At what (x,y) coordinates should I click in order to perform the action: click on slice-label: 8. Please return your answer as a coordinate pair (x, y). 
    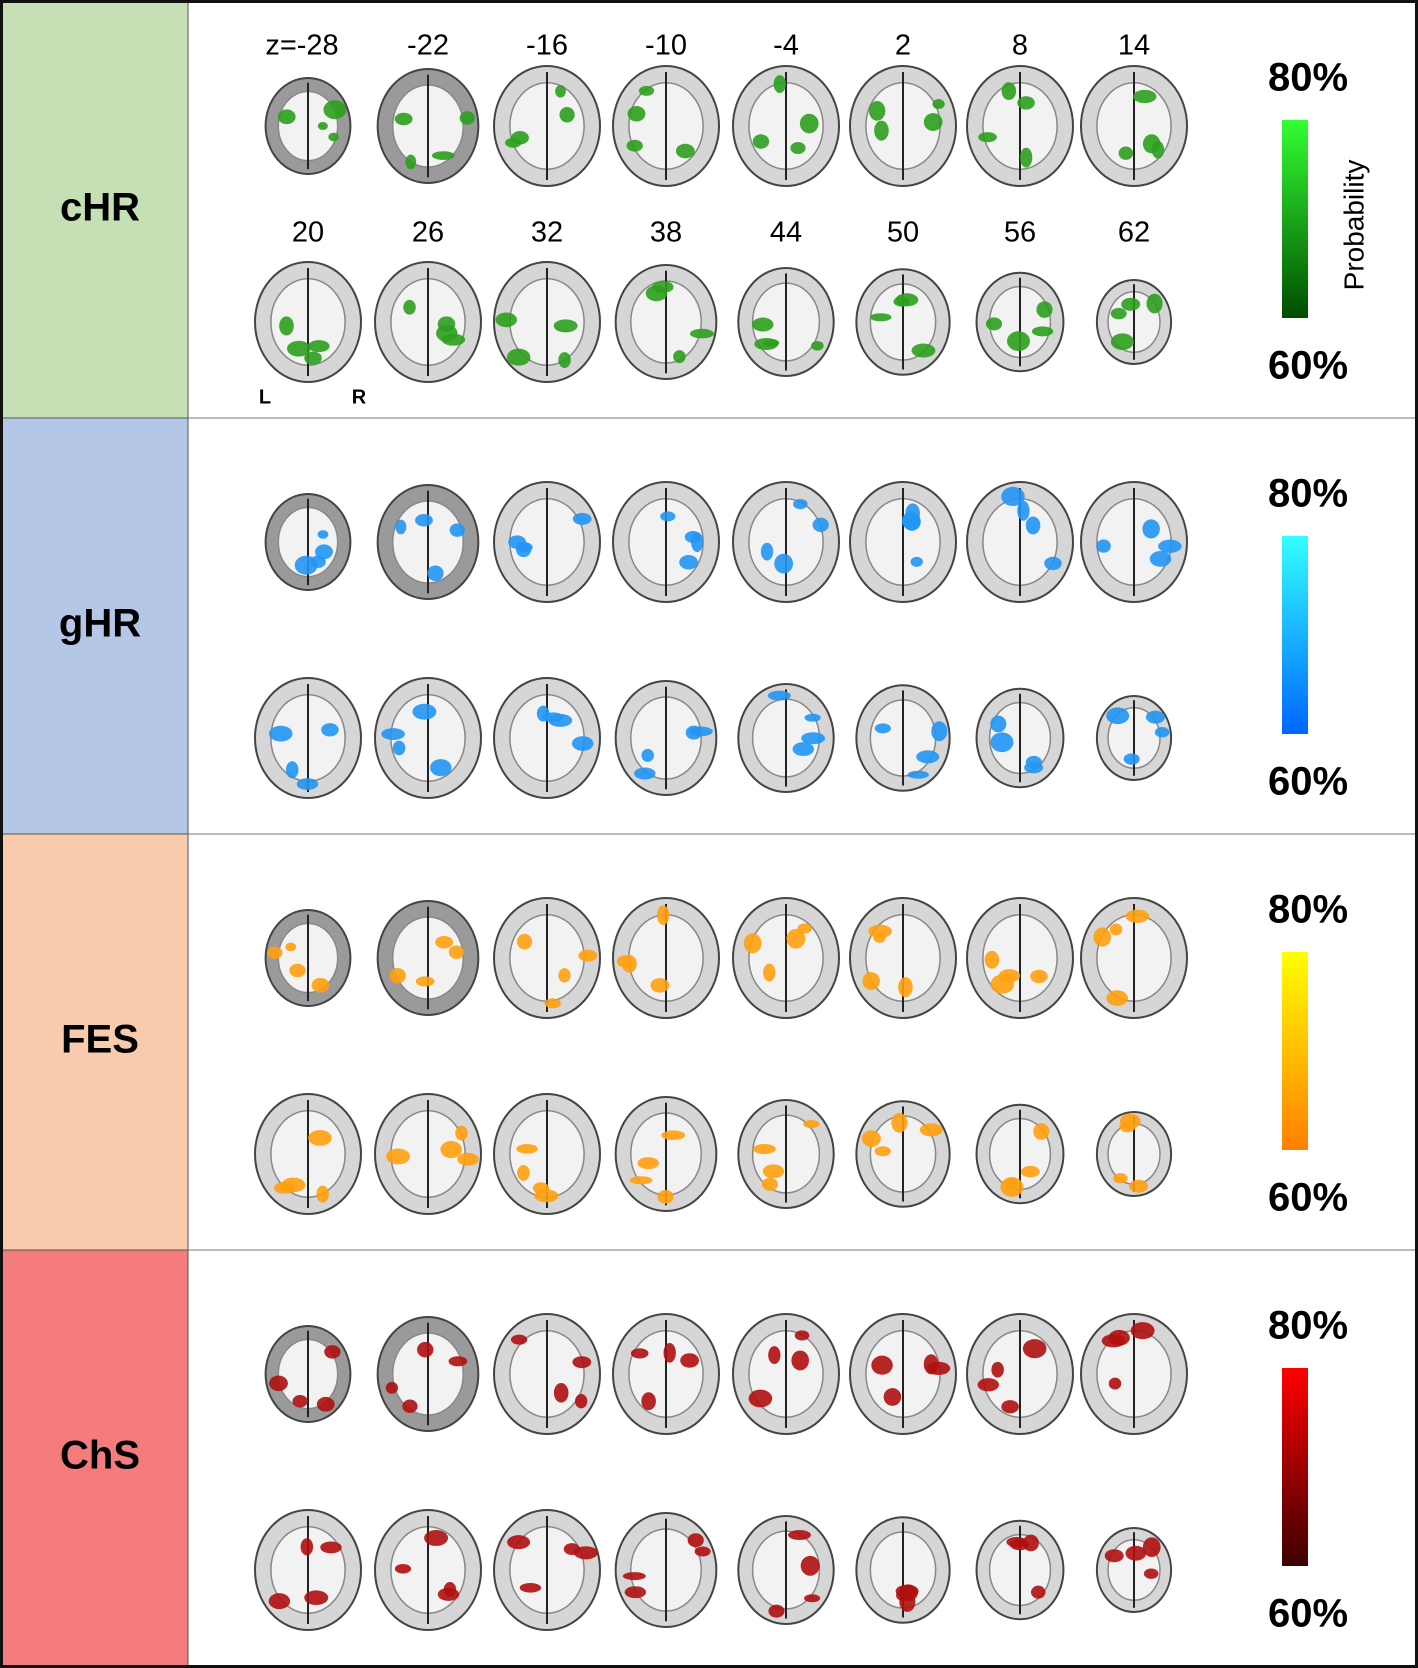
    Looking at the image, I should click on (1020, 46).